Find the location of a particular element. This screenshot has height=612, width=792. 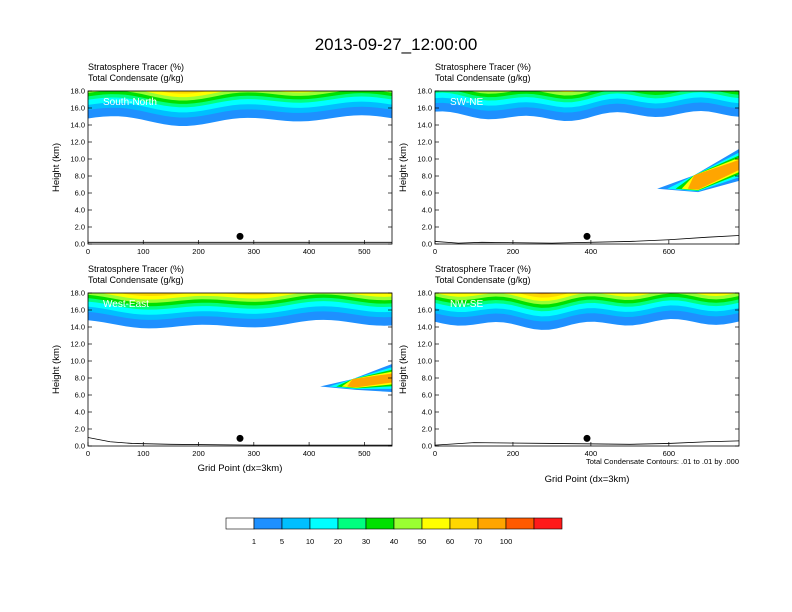

x-tick-label: 500 is located at coordinates (364, 251).